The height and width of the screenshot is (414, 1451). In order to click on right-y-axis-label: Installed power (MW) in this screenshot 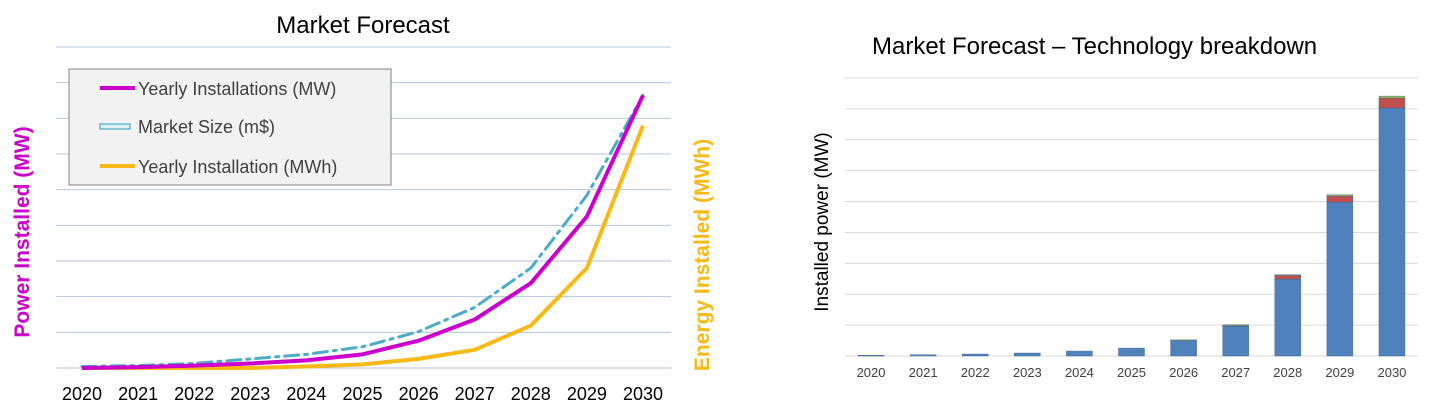, I will do `click(822, 222)`.